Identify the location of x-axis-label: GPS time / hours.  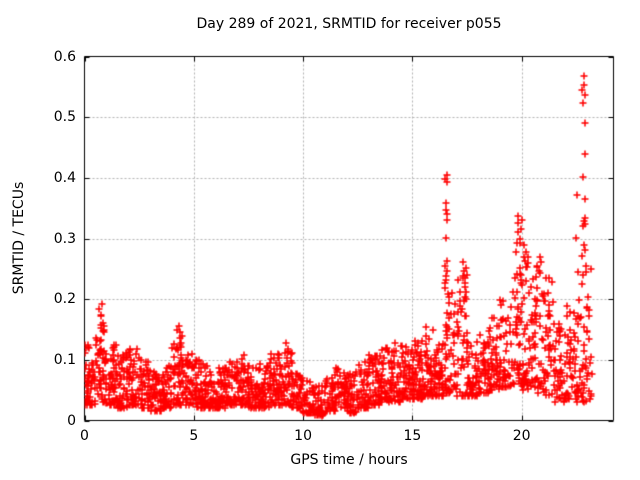
(349, 460).